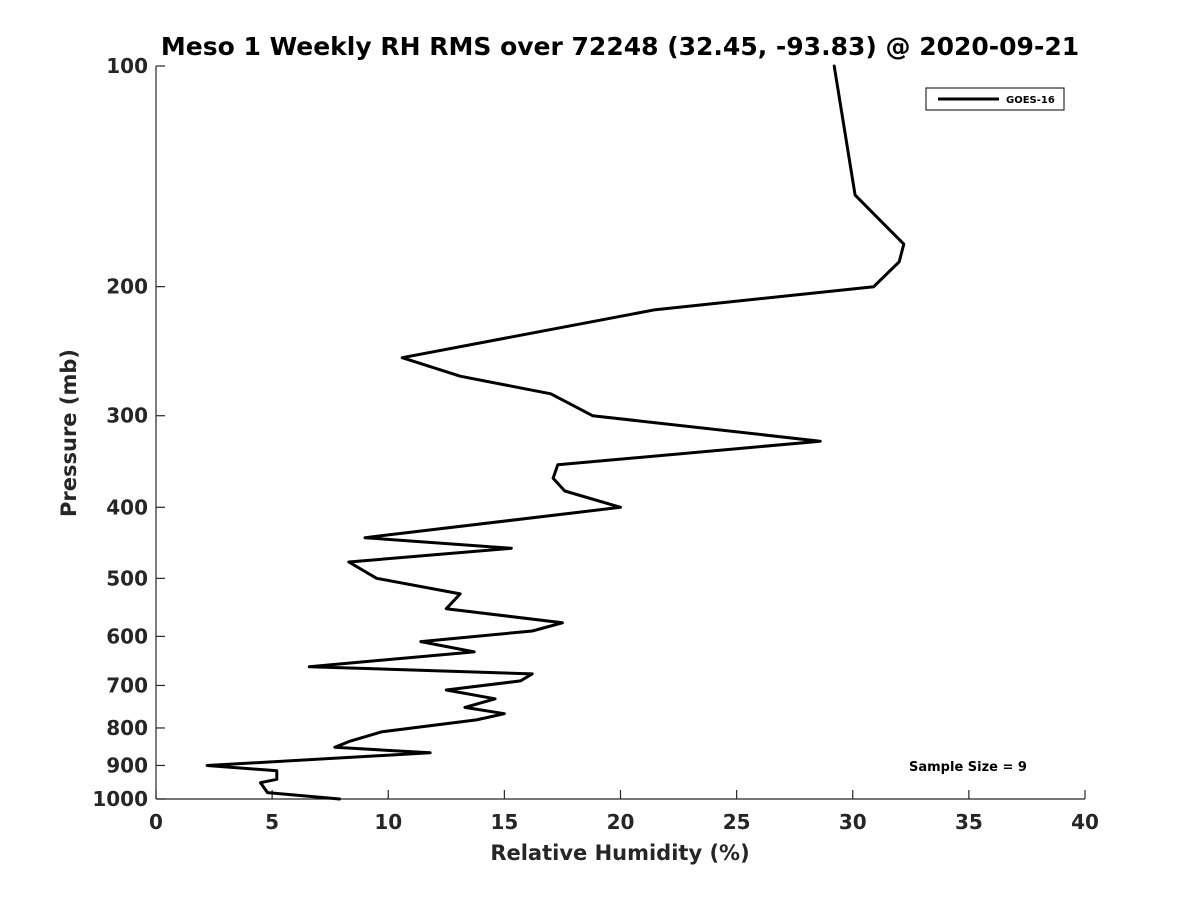  I want to click on x-tick-label: 15, so click(504, 822).